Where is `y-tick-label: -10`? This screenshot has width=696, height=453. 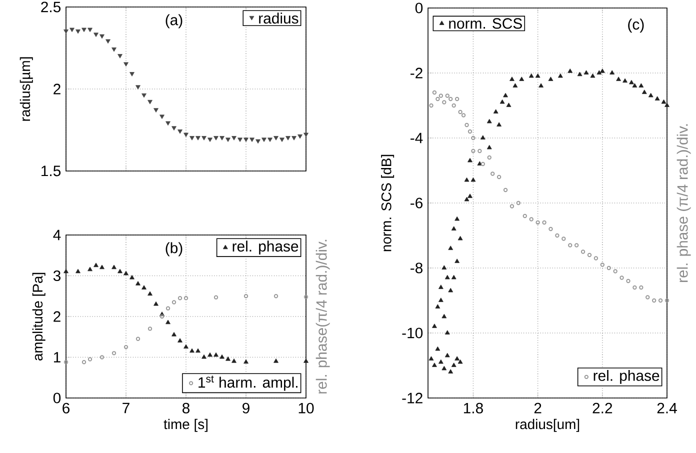 y-tick-label: -10 is located at coordinates (412, 333).